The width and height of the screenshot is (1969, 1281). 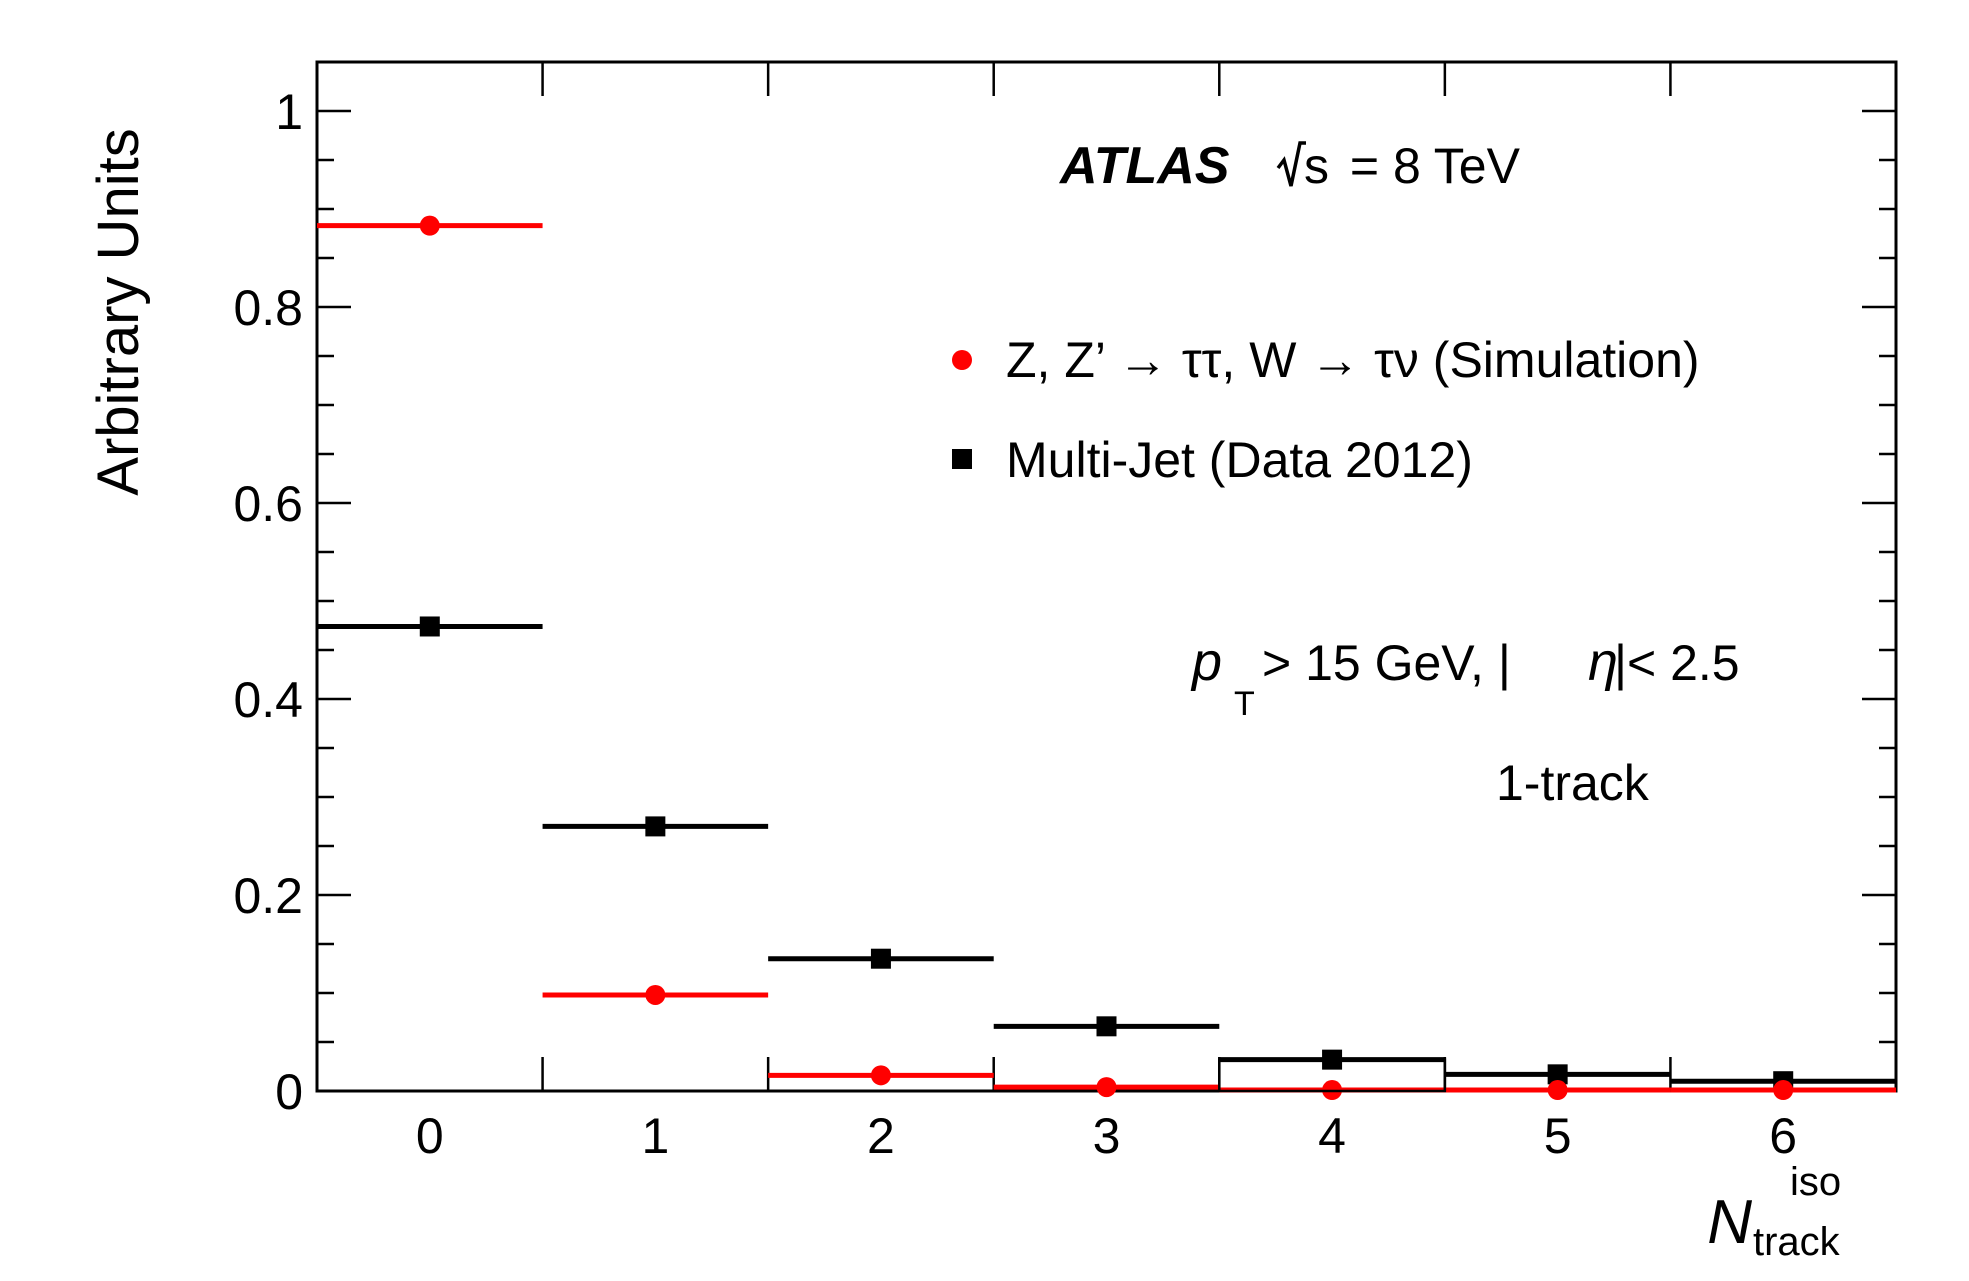 I want to click on y-tick-label: 0.6, so click(x=268, y=504).